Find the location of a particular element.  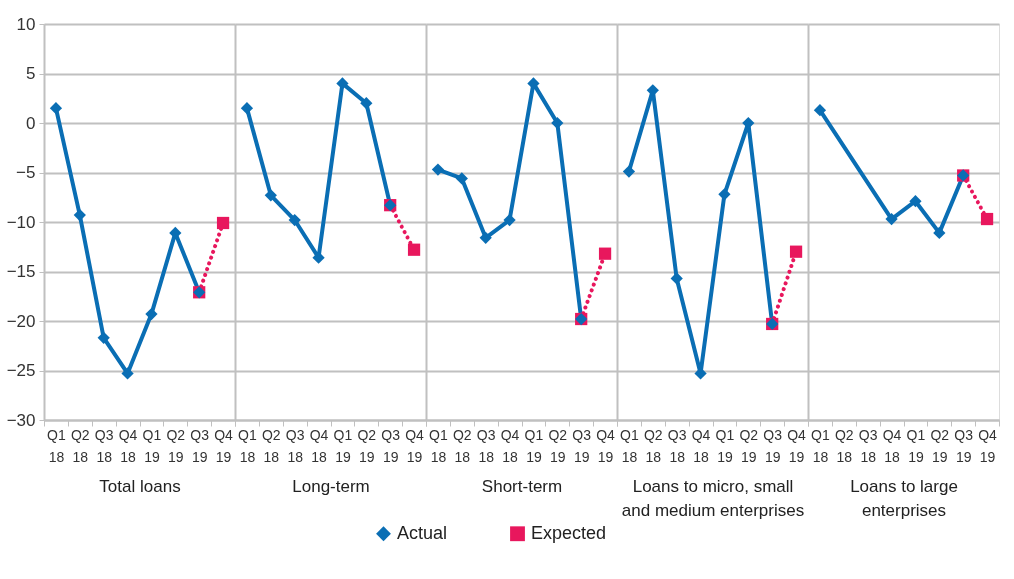

y-tick-label: −20 is located at coordinates (21, 321).